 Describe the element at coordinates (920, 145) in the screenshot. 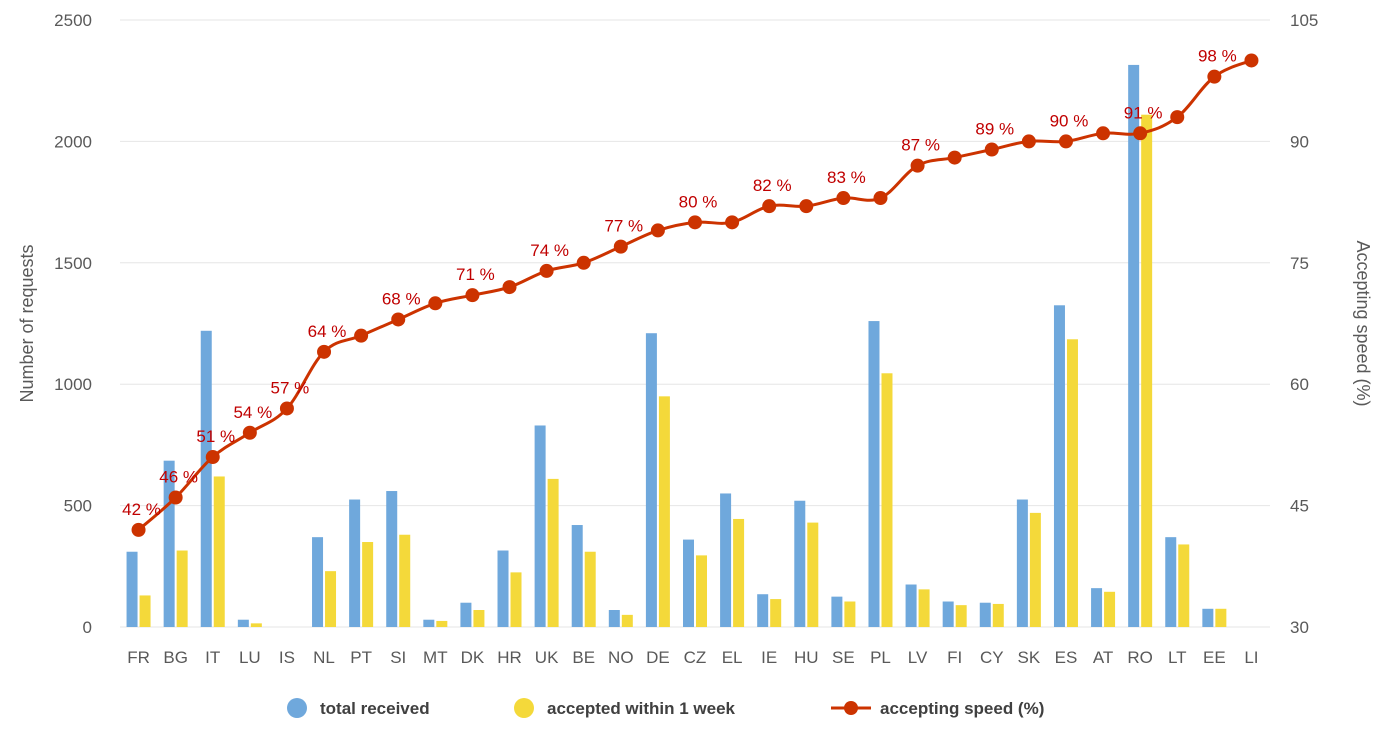

I see `data-label: 87 %` at that location.